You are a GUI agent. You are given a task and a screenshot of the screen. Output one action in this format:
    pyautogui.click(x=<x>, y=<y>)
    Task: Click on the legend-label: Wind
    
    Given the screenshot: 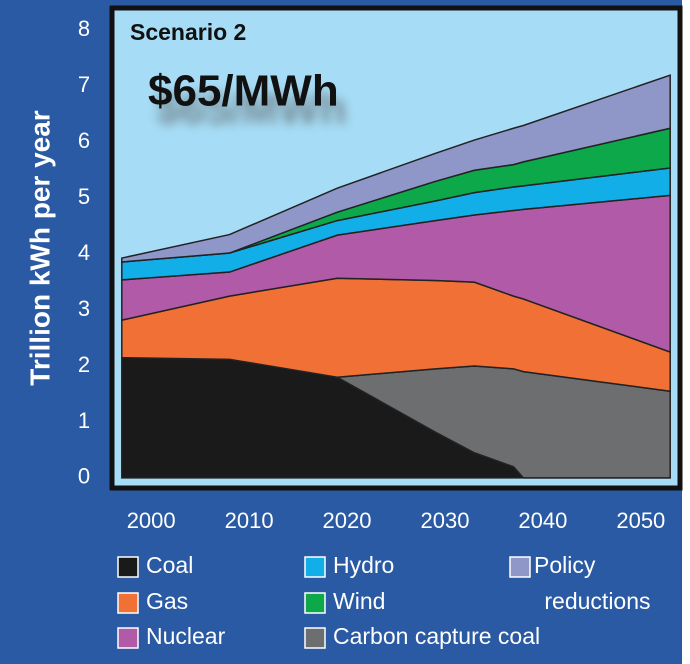 What is the action you would take?
    pyautogui.click(x=359, y=601)
    